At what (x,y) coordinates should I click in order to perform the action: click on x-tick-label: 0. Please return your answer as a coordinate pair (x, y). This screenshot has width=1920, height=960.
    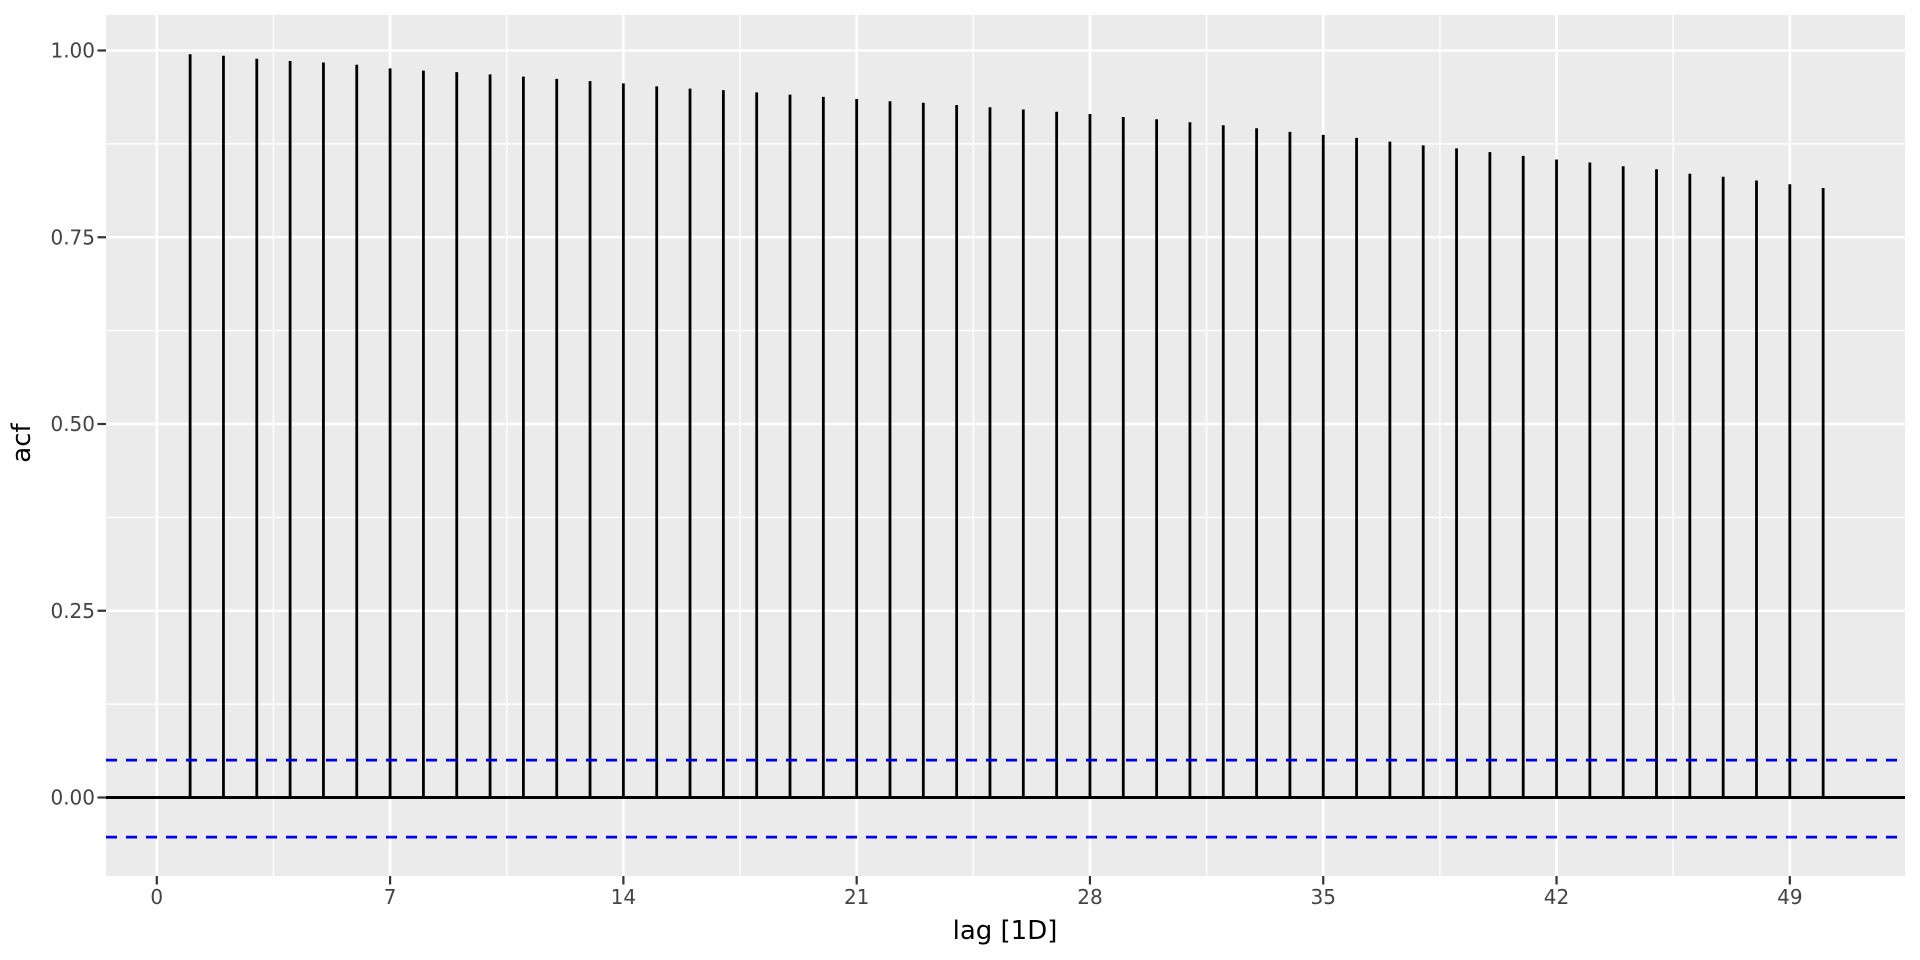
    Looking at the image, I should click on (156, 897).